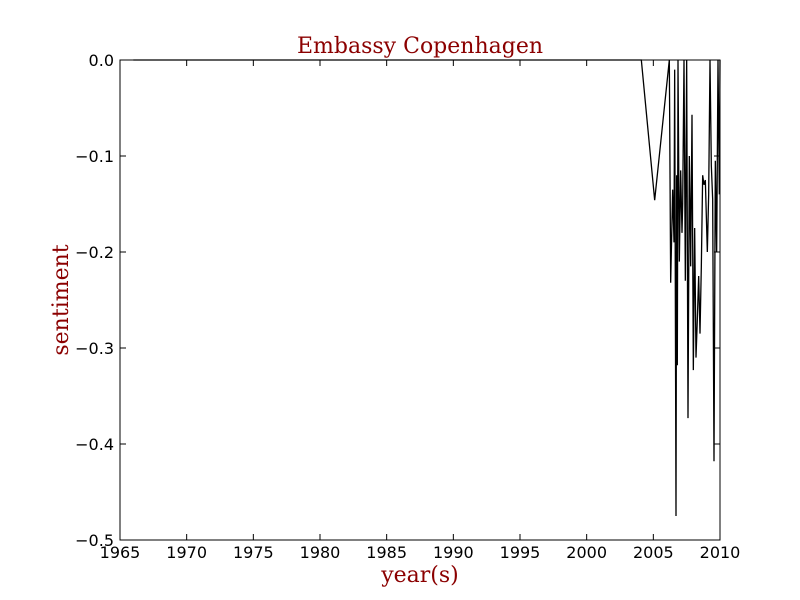 This screenshot has height=600, width=800. What do you see at coordinates (419, 575) in the screenshot?
I see `x-axis-label: year(s)` at bounding box center [419, 575].